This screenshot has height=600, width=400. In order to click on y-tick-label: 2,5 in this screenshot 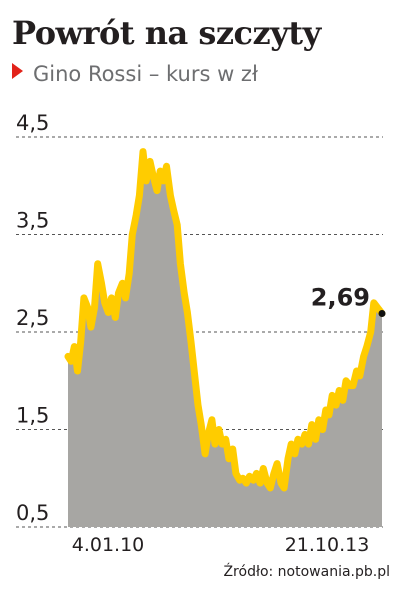, I will do `click(32, 318)`.